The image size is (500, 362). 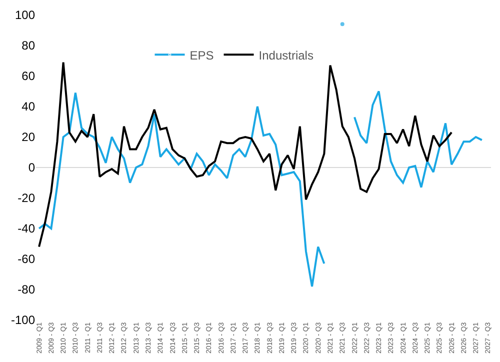 What do you see at coordinates (27, 229) in the screenshot?
I see `y-tick-label: -40` at bounding box center [27, 229].